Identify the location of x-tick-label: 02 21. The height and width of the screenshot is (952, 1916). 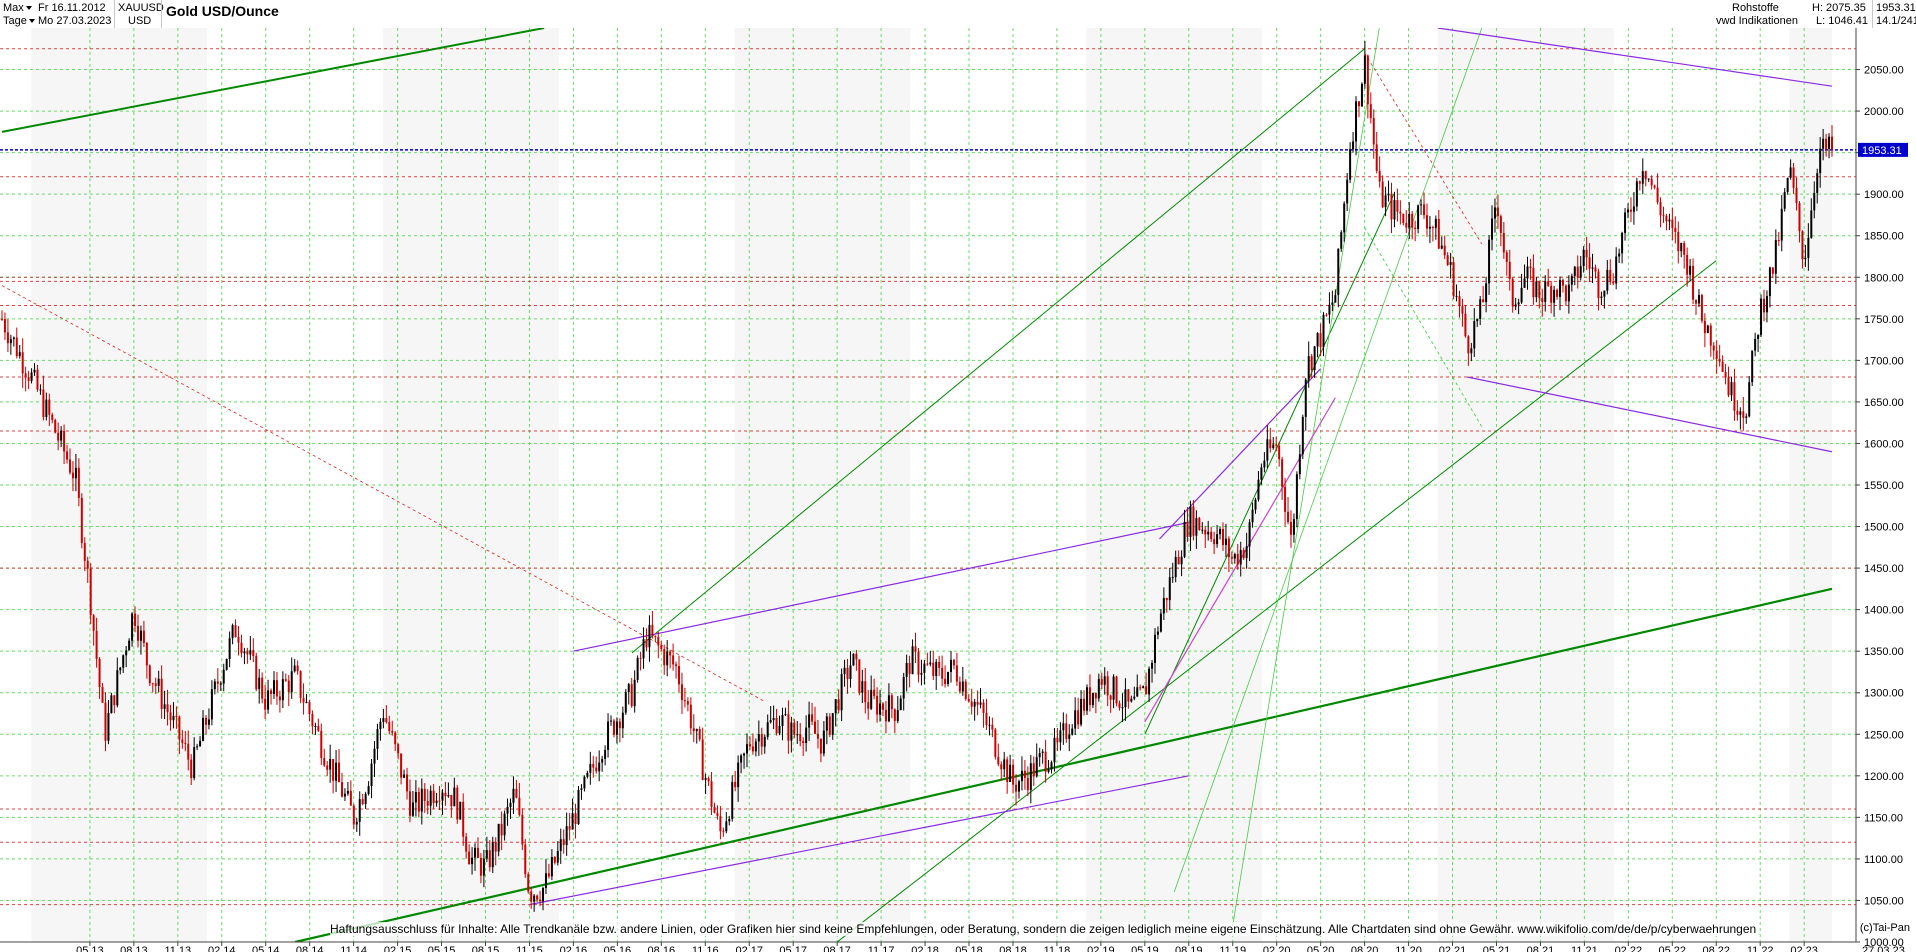
(1453, 948).